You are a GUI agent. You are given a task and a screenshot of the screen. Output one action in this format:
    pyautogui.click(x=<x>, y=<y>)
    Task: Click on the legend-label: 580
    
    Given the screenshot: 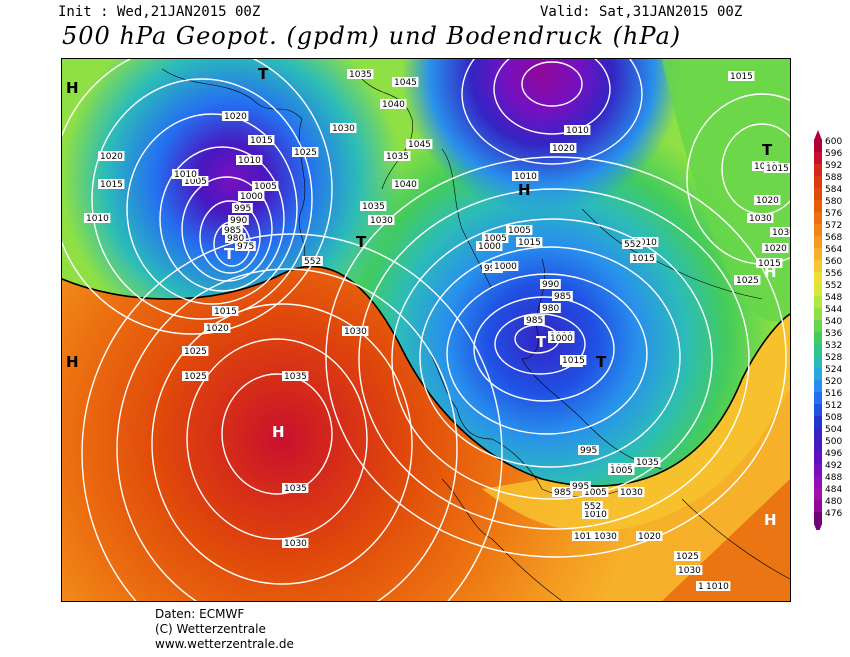 What is the action you would take?
    pyautogui.click(x=833, y=202)
    